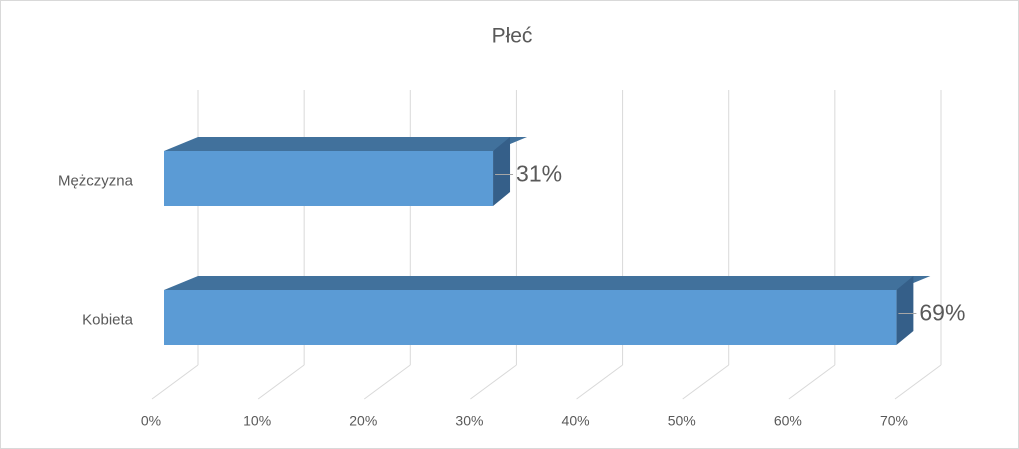  I want to click on chart-title: Płeć, so click(512, 36).